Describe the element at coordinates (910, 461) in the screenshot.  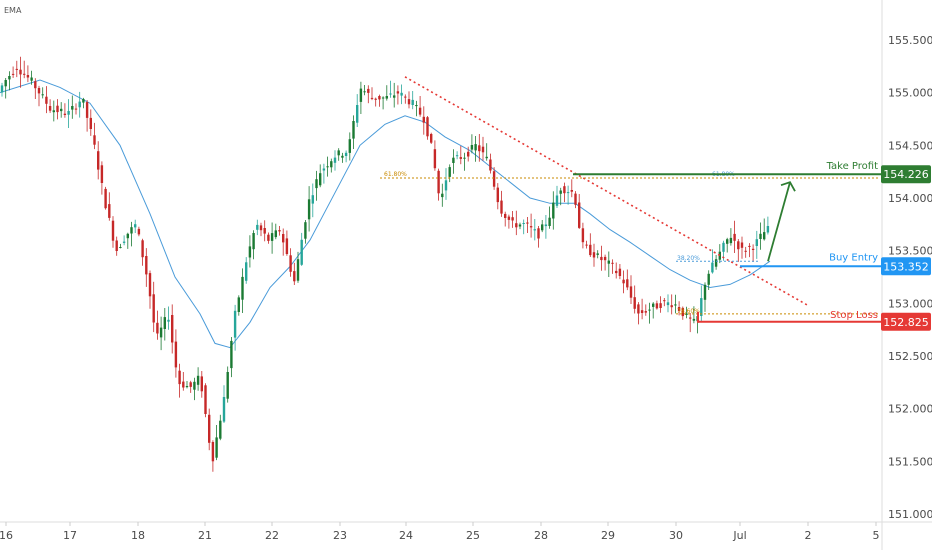
I see `price-tick-label: 151.500` at that location.